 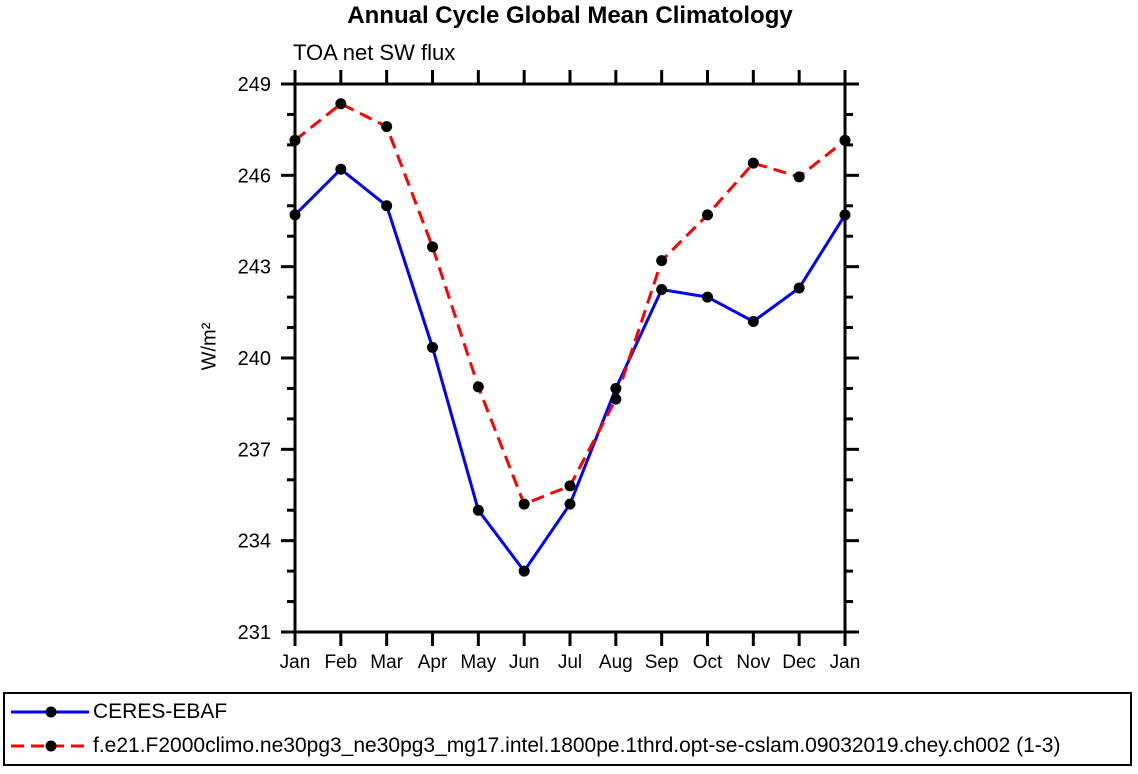 What do you see at coordinates (569, 712) in the screenshot?
I see `legend-entry-ceres-ebaf: CERES-EBAF` at bounding box center [569, 712].